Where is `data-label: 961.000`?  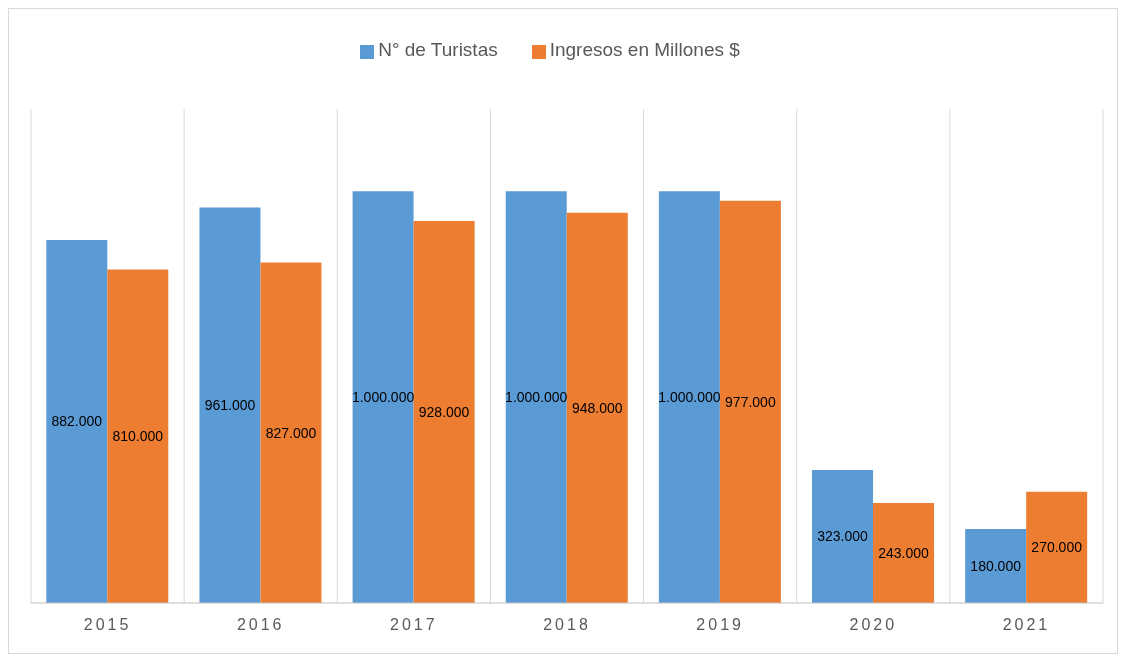 data-label: 961.000 is located at coordinates (230, 405).